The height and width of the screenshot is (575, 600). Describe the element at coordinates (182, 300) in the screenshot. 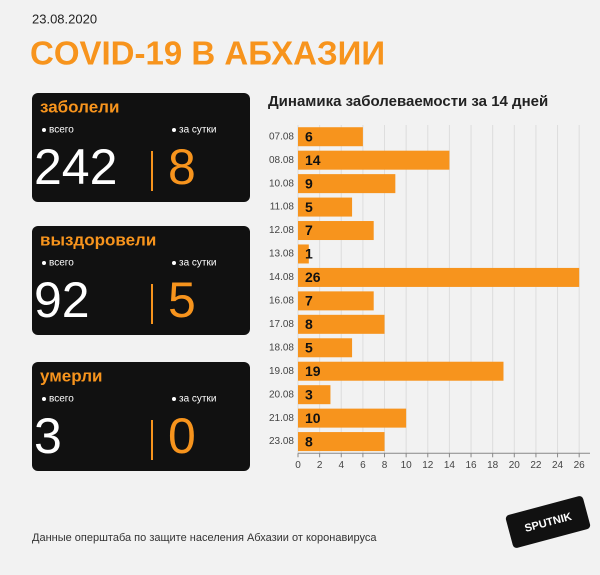

I see `daily-value: 5` at that location.